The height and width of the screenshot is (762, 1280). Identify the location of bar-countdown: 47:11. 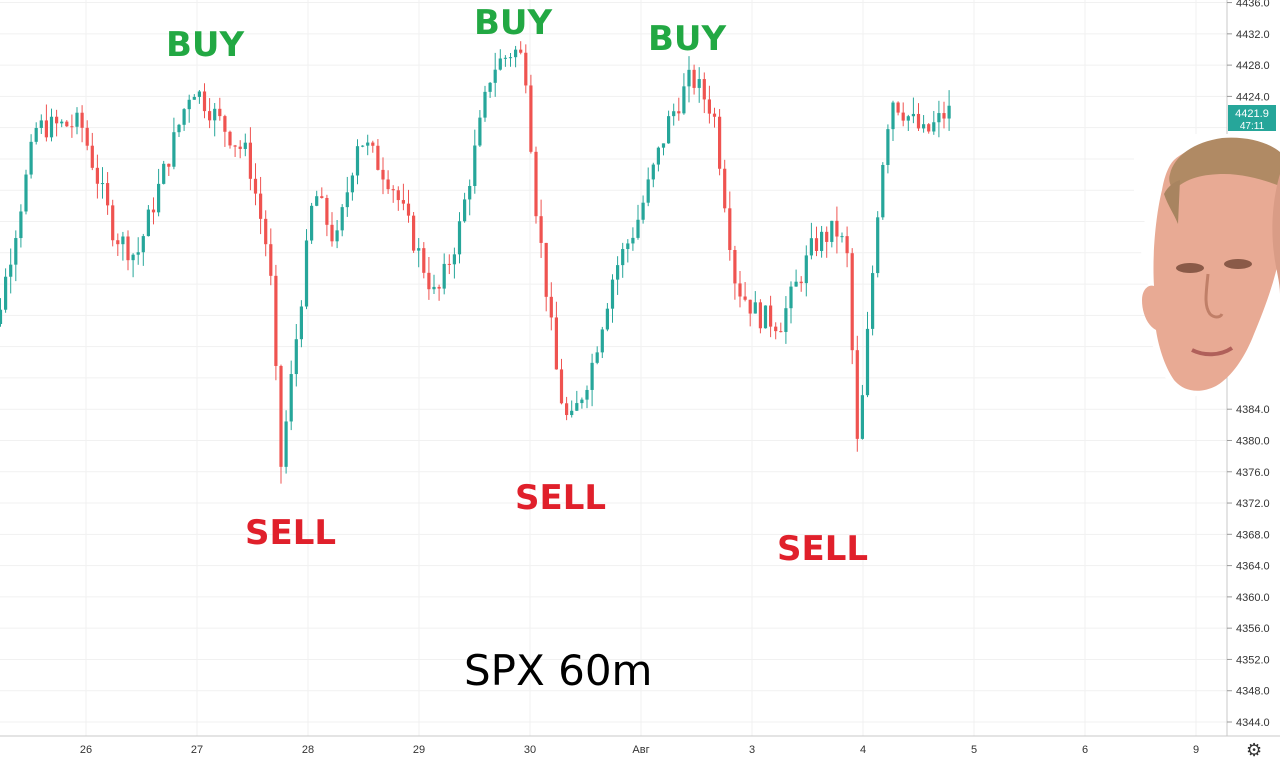
(1252, 126).